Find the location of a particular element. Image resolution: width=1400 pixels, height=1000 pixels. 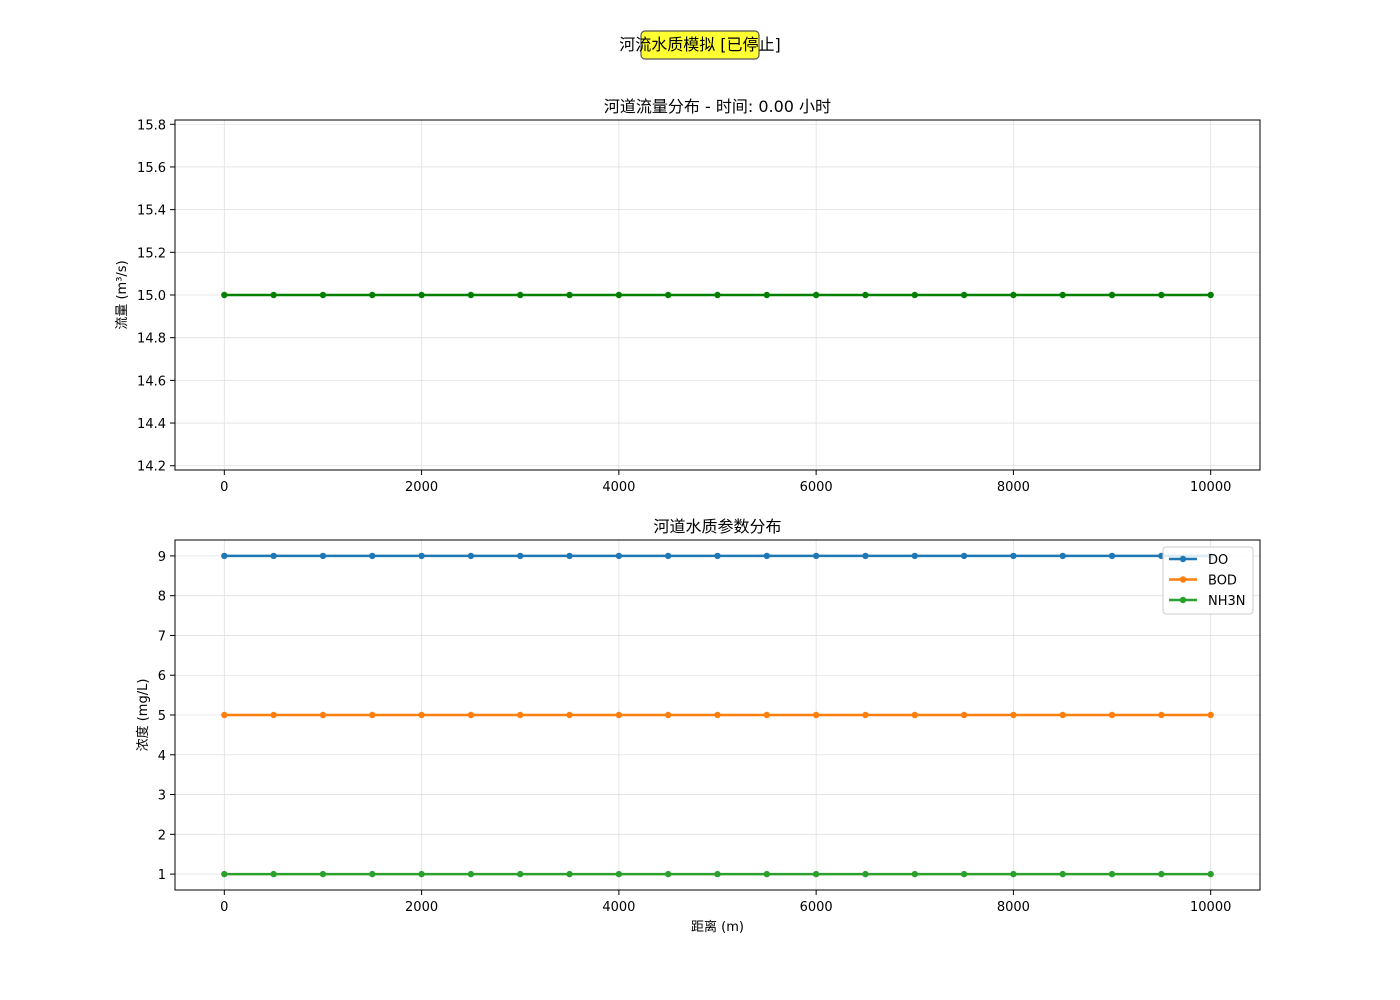

flow-chart-xtick-label: 10000 is located at coordinates (1210, 487).